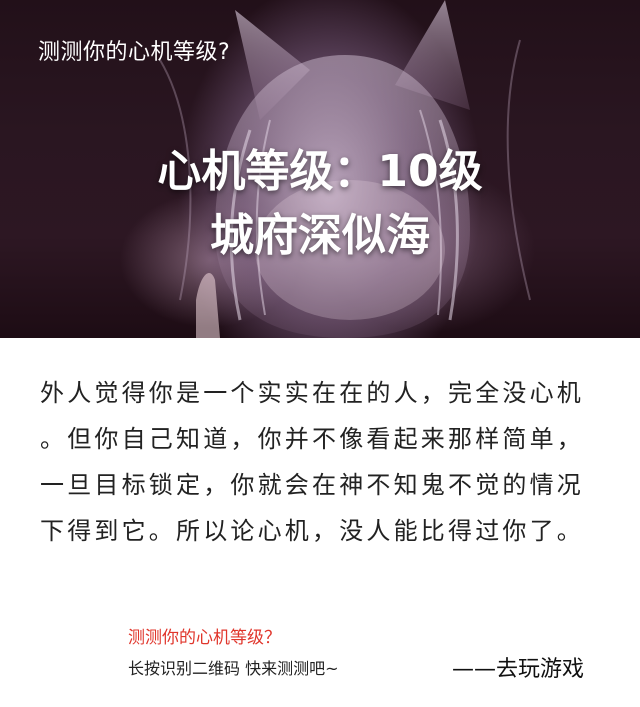 Image resolution: width=640 pixels, height=707 pixels. I want to click on description-line: 一旦目标锁定，你就会在神不知鬼不觉的情况, so click(312, 485).